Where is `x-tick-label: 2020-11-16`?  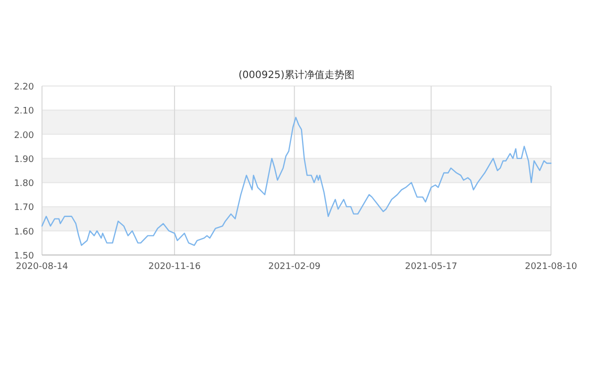 x-tick-label: 2020-11-16 is located at coordinates (174, 267).